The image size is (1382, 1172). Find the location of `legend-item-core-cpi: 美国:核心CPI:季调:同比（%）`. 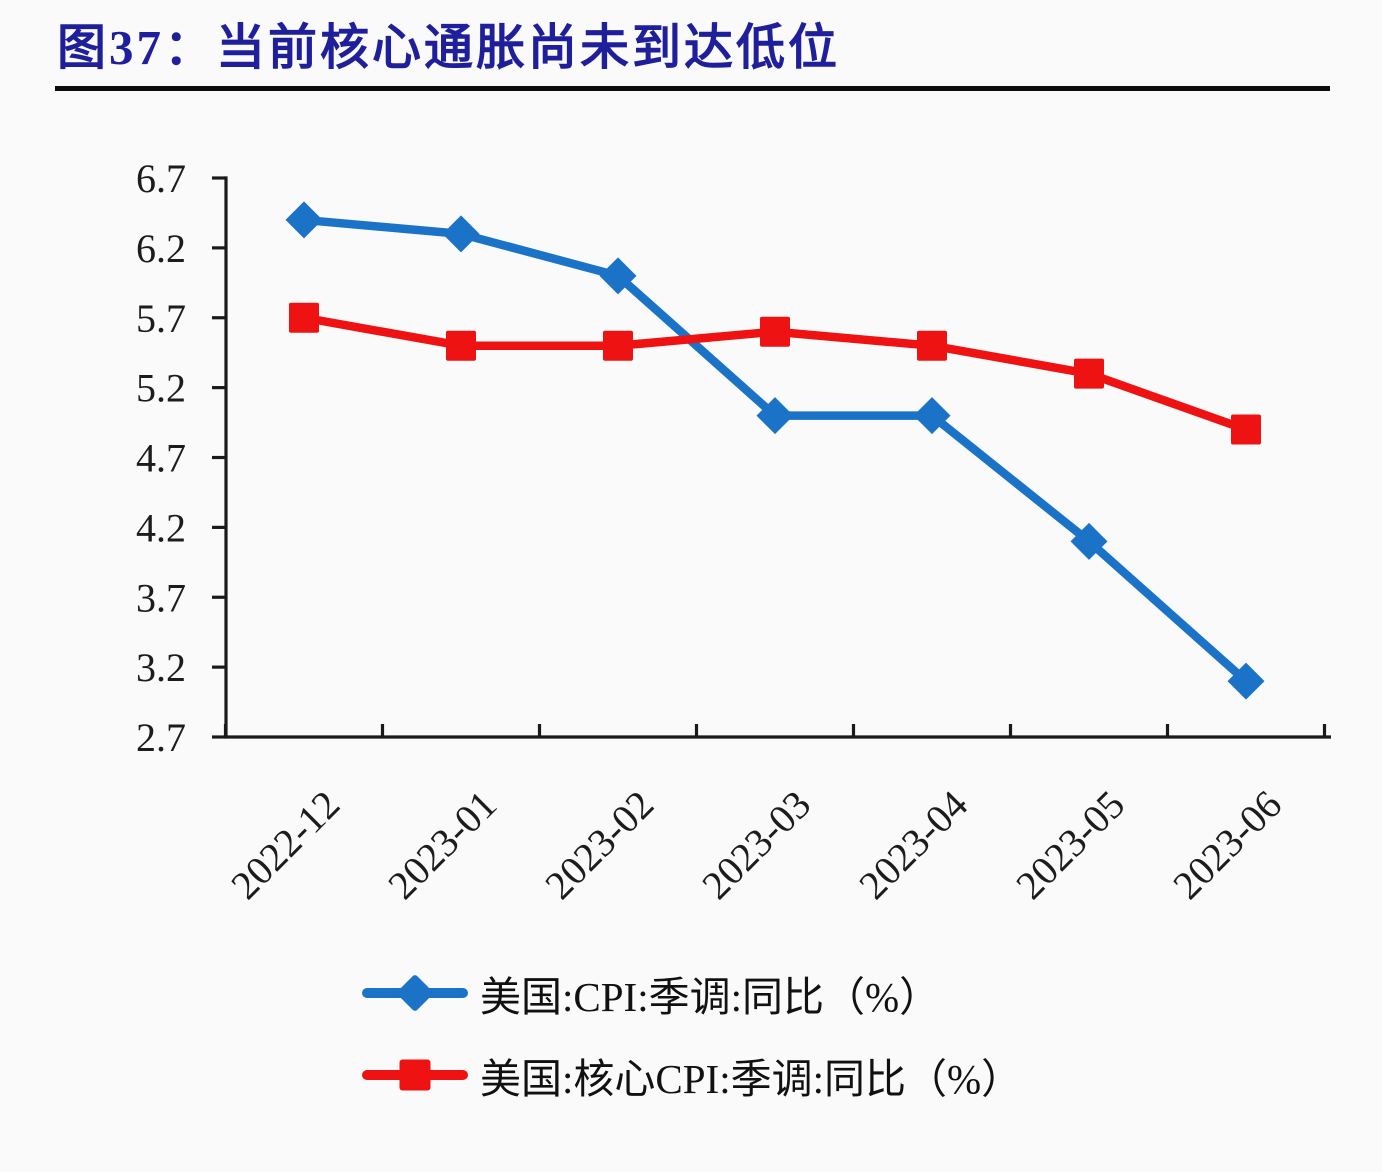

legend-item-core-cpi: 美国:核心CPI:季调:同比（%） is located at coordinates (692, 1075).